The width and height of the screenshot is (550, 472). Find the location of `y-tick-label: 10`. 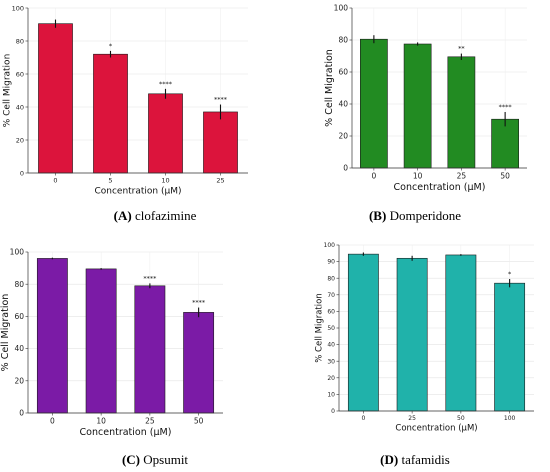

y-tick-label: 10 is located at coordinates (331, 395).